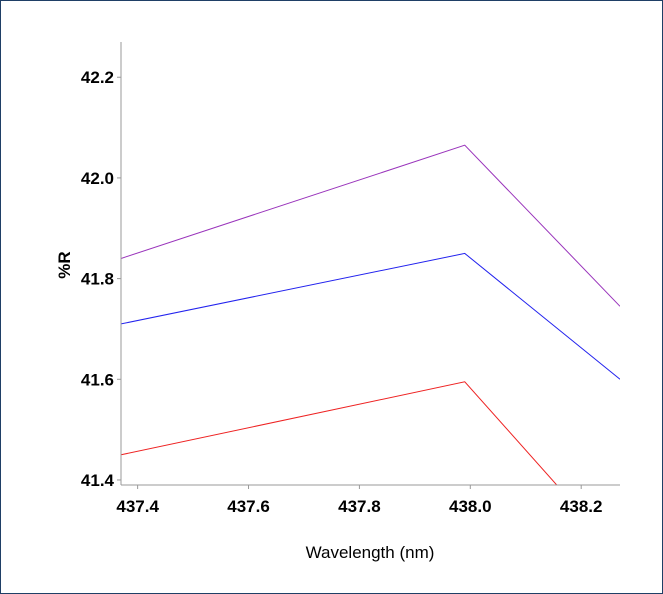  What do you see at coordinates (98, 480) in the screenshot?
I see `y-tick-label: 41.4` at bounding box center [98, 480].